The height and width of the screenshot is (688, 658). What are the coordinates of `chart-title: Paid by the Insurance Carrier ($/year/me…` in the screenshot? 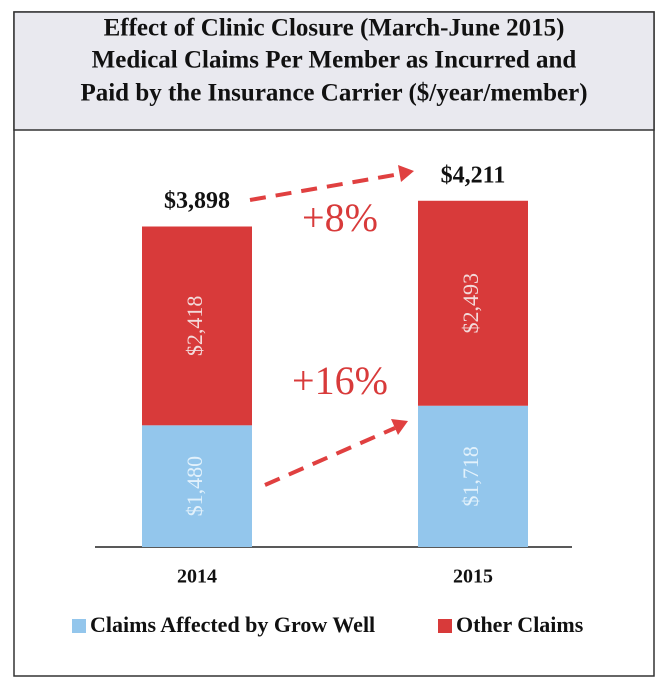 It's located at (333, 93).